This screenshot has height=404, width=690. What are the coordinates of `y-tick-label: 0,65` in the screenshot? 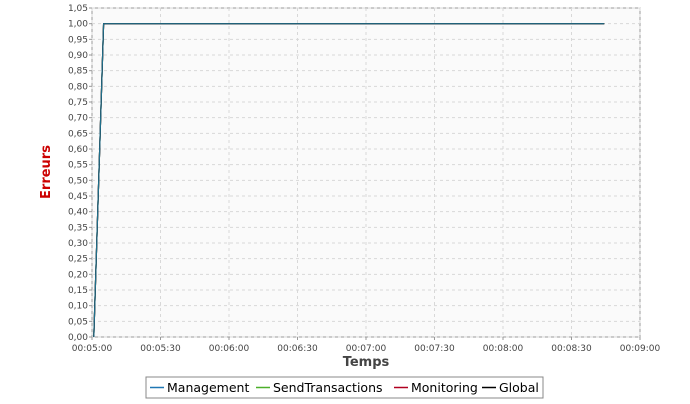 It's located at (78, 134).